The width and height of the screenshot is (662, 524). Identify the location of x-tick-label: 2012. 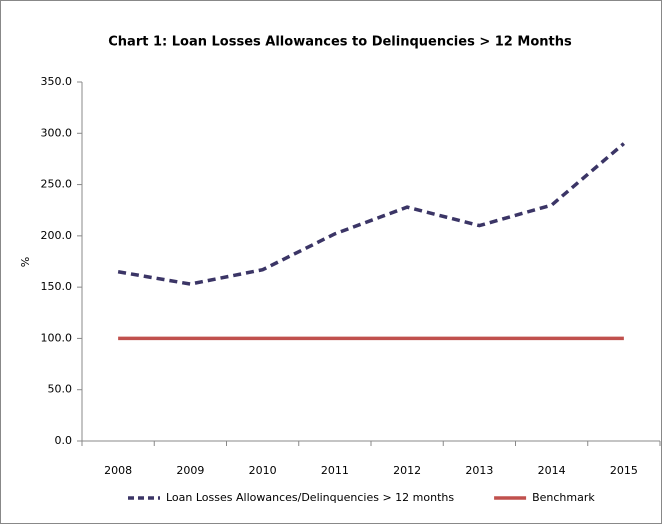
(407, 470).